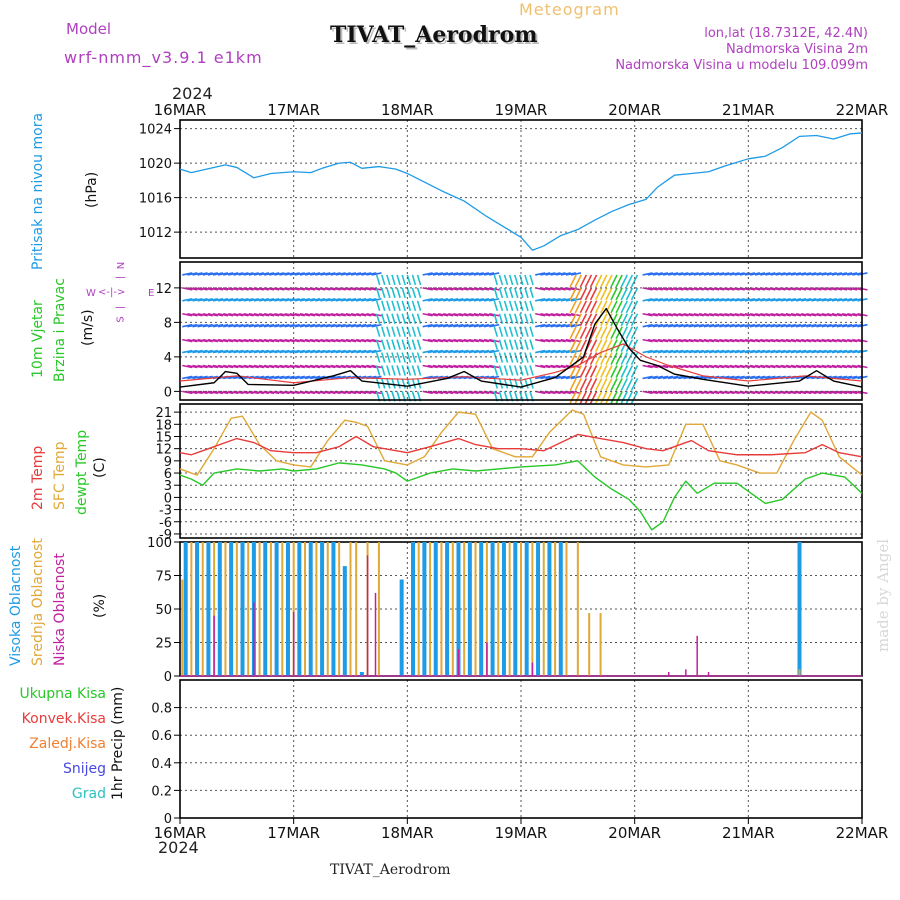 Image resolution: width=900 pixels, height=900 pixels. Describe the element at coordinates (697, 655) in the screenshot. I see `low-cloud-bar` at that location.